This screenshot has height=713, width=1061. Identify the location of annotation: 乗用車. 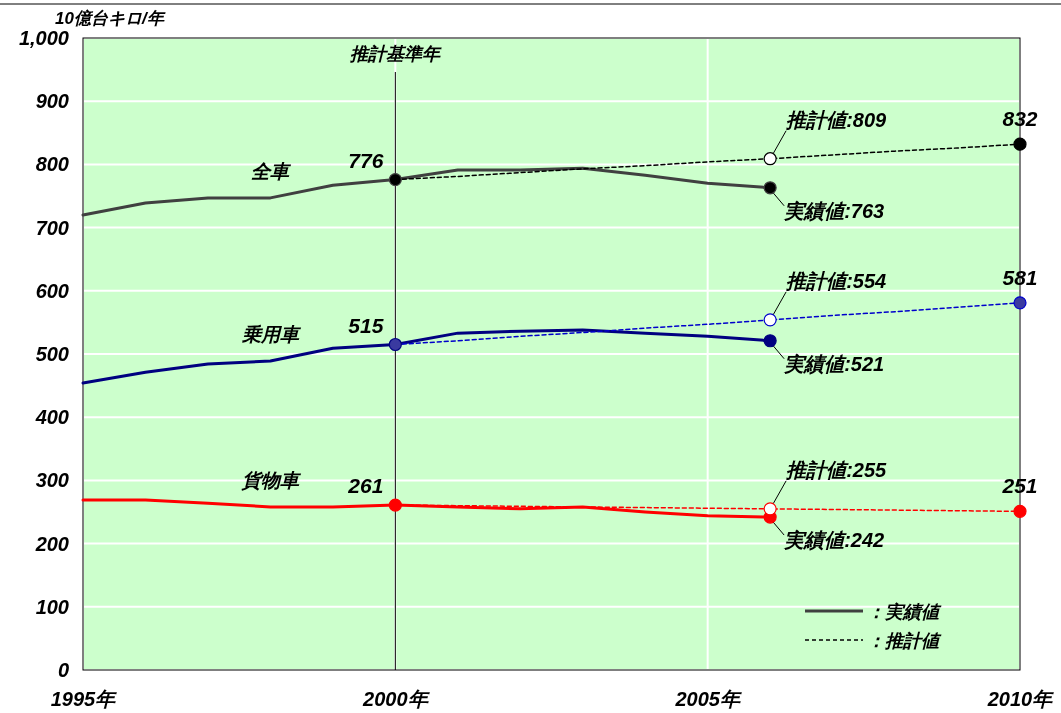
(271, 334).